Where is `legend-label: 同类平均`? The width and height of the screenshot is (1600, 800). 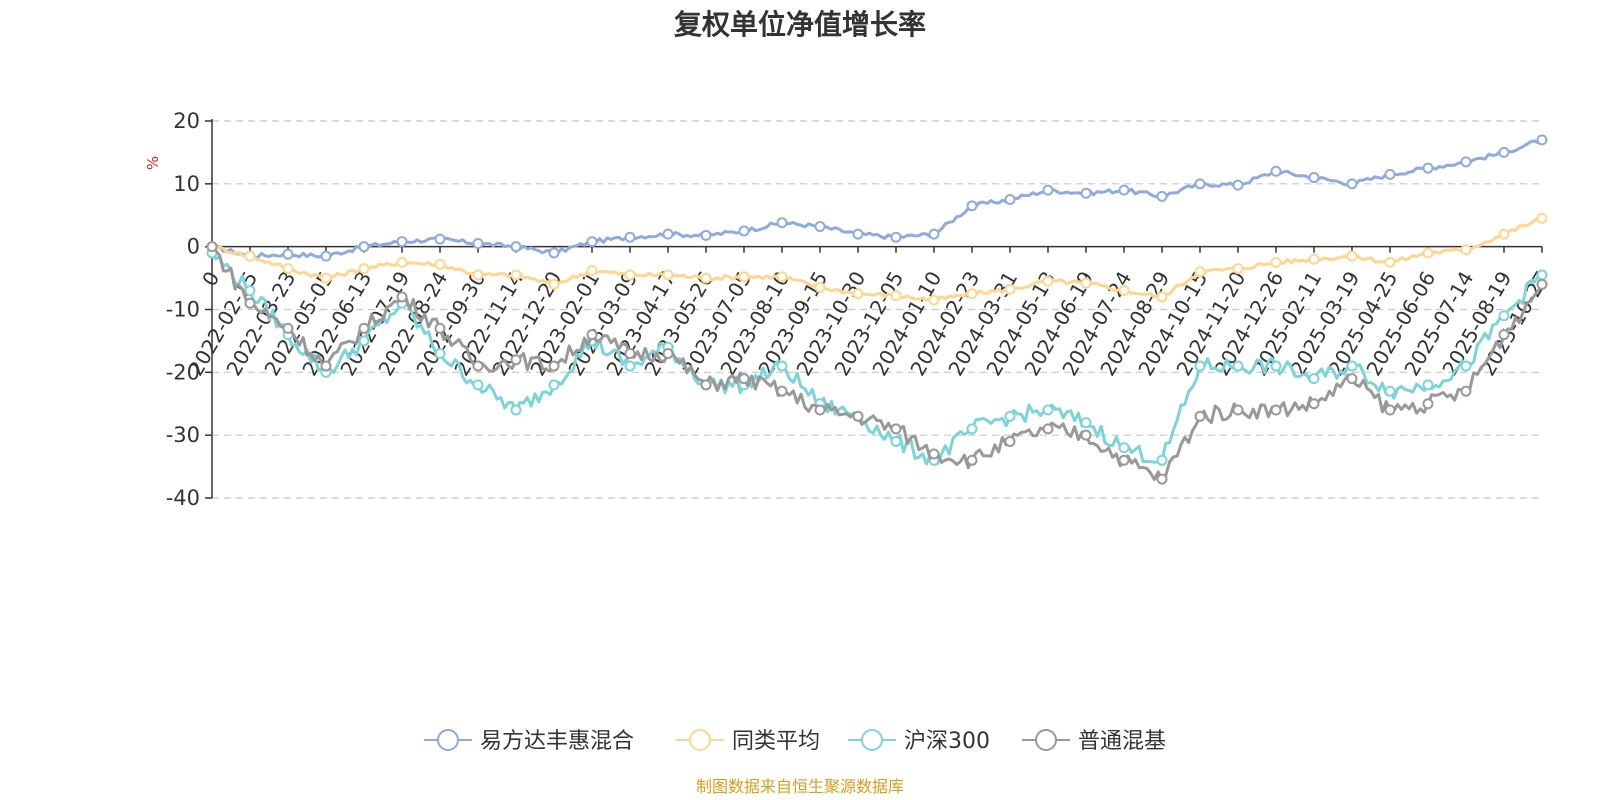
legend-label: 同类平均 is located at coordinates (776, 741).